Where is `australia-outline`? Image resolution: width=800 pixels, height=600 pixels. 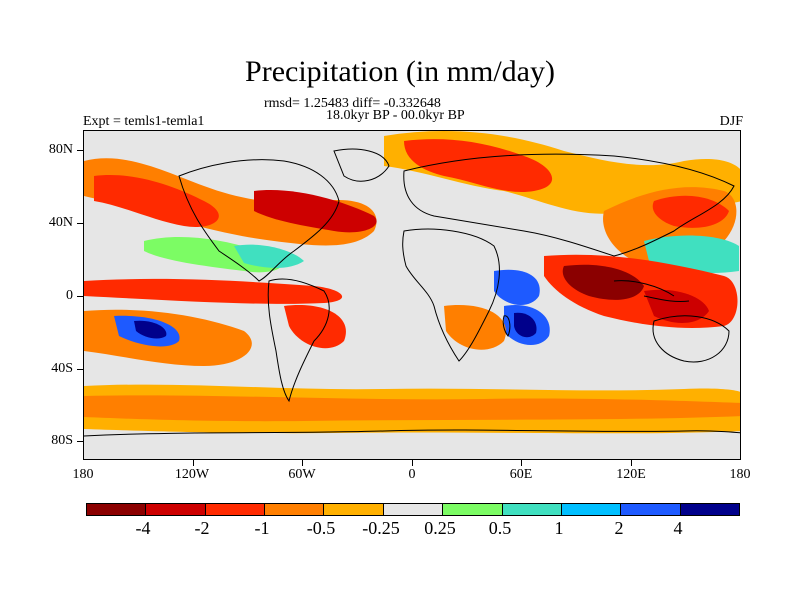 australia-outline is located at coordinates (691, 339).